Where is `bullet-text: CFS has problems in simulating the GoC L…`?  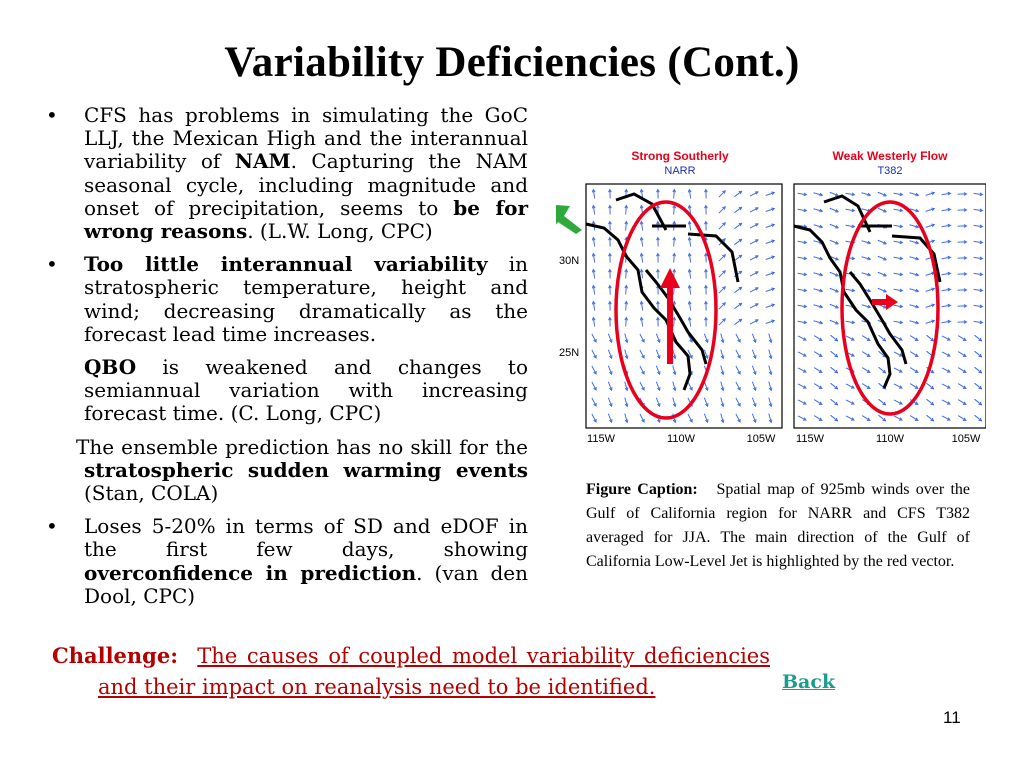 bullet-text: CFS has problems in simulating the GoC L… is located at coordinates (306, 138).